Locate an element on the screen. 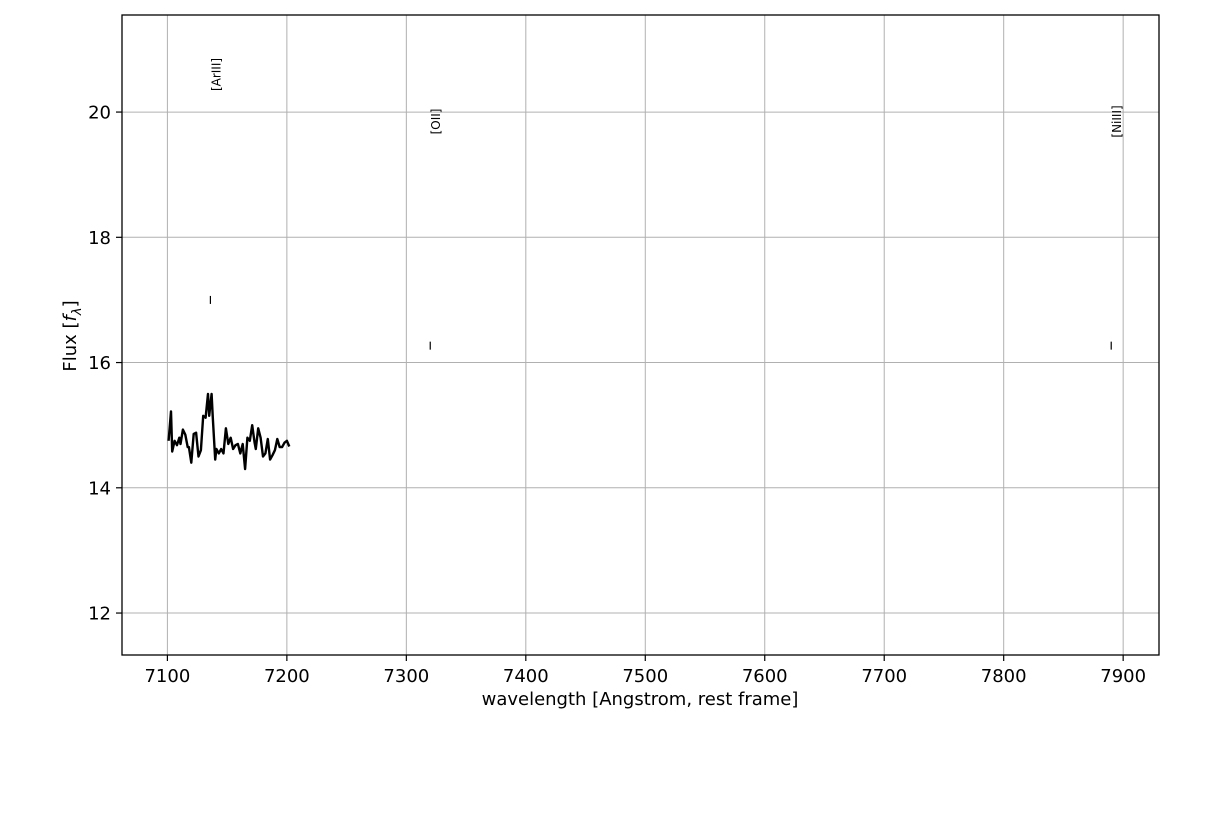 The width and height of the screenshot is (1220, 819). y-axis-label-subscript: λ is located at coordinates (77, 311).